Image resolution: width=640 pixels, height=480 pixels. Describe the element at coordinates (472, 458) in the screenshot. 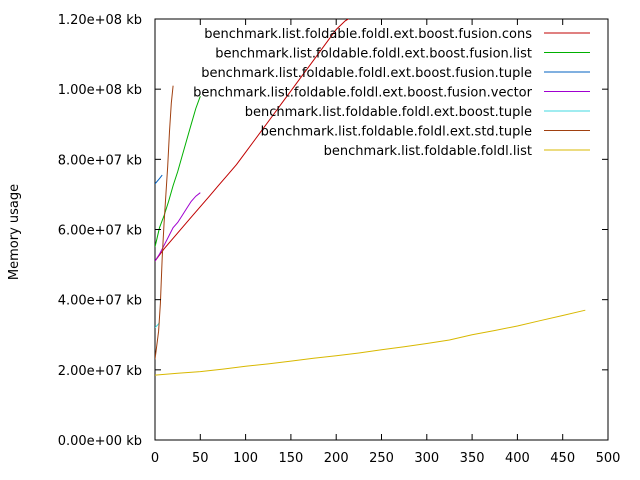

I see `x-tick-label: 350` at that location.